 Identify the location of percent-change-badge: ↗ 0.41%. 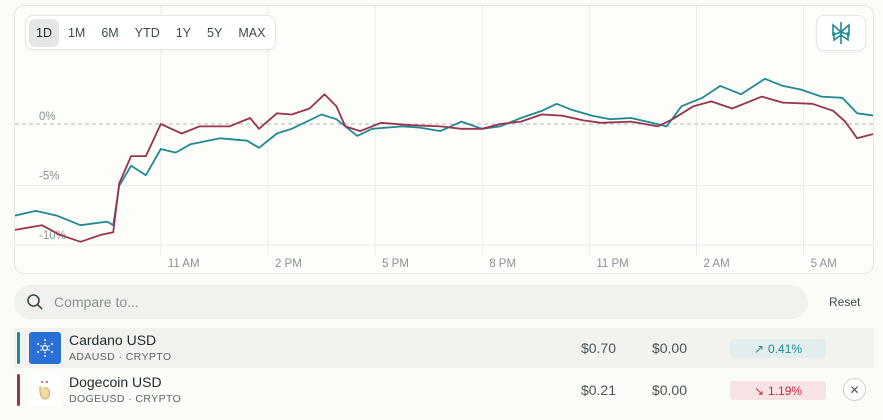
(778, 348).